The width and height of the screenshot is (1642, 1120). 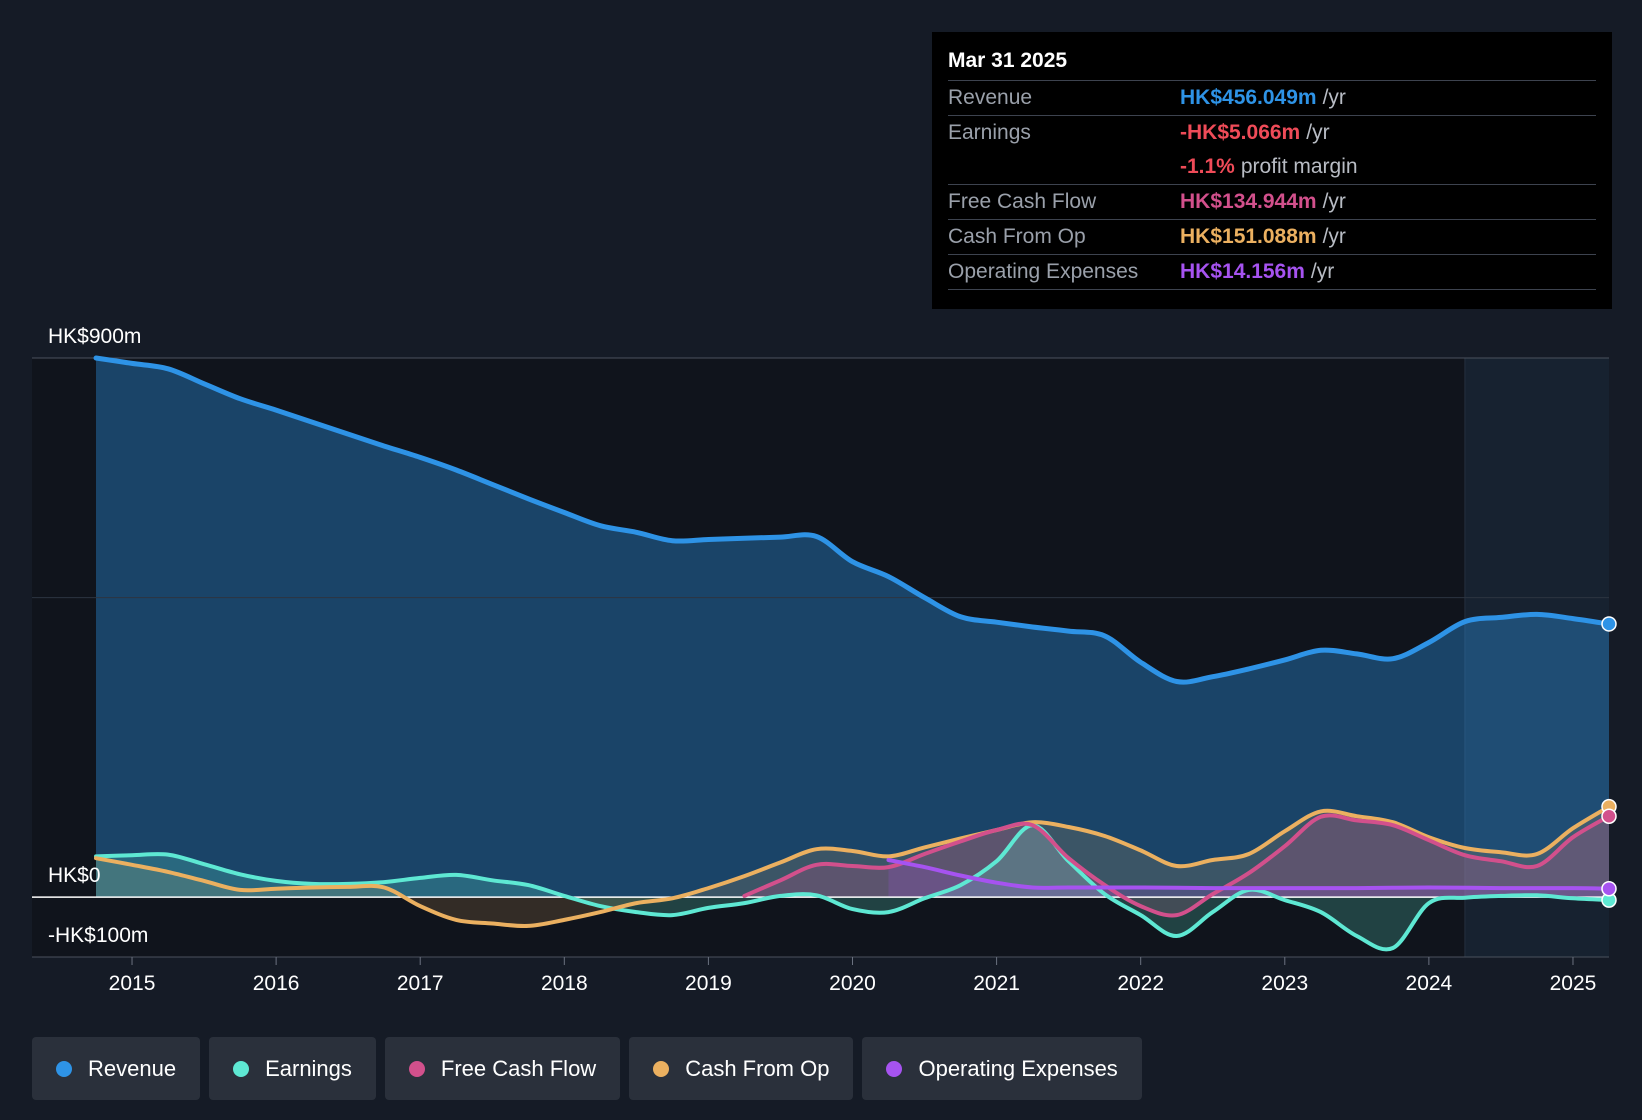 I want to click on tooltip-row: Operating Expenses HK$14.156m/yr, so click(x=1272, y=272).